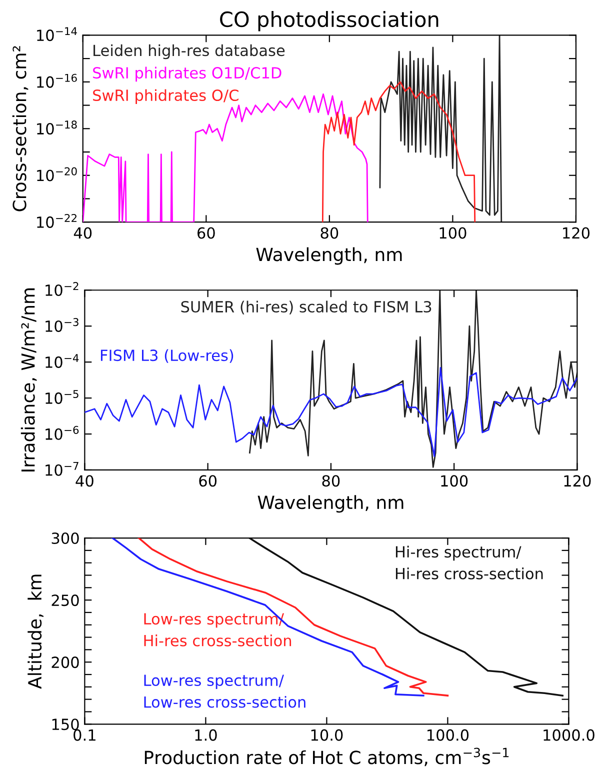  Describe the element at coordinates (57, 81) in the screenshot. I see `y-tick-label: 10$^{−16}$` at that location.